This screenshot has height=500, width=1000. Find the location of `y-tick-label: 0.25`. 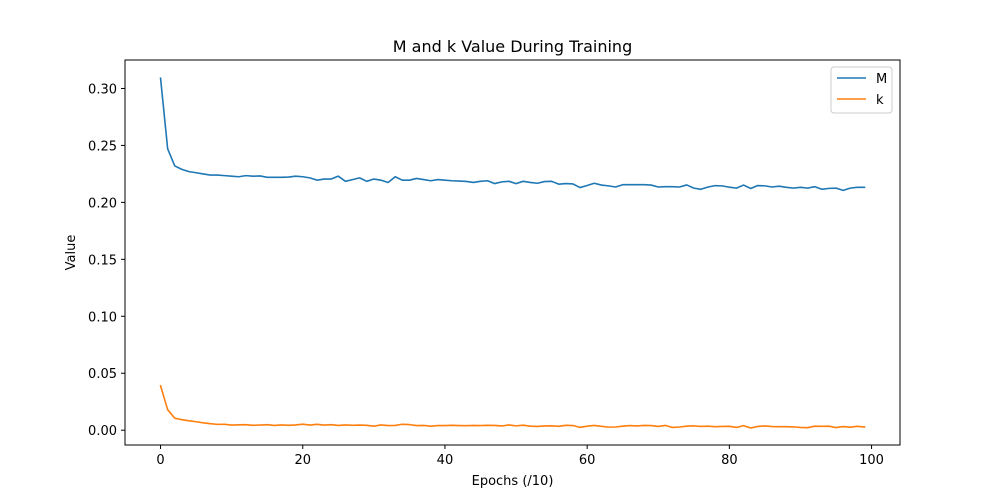

y-tick-label: 0.25 is located at coordinates (102, 146).